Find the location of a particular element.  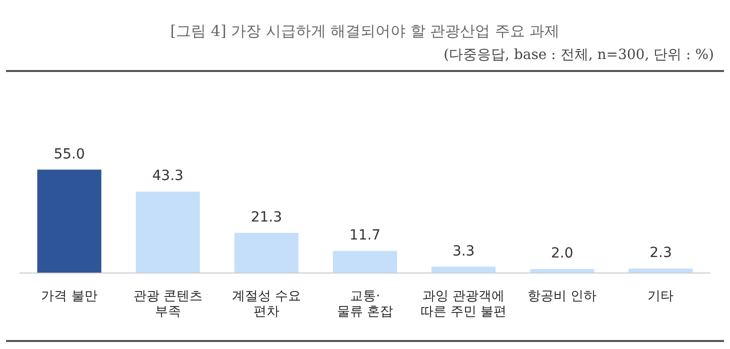

x-tick-label: 가격 불만 is located at coordinates (69, 296).